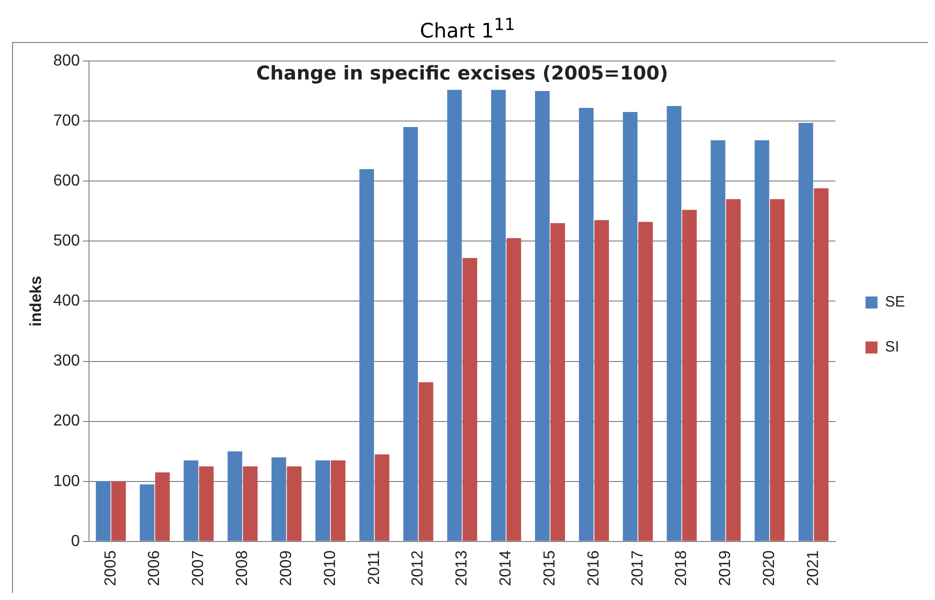 This screenshot has height=600, width=935. Describe the element at coordinates (66, 181) in the screenshot. I see `y-tick-label: 600` at that location.